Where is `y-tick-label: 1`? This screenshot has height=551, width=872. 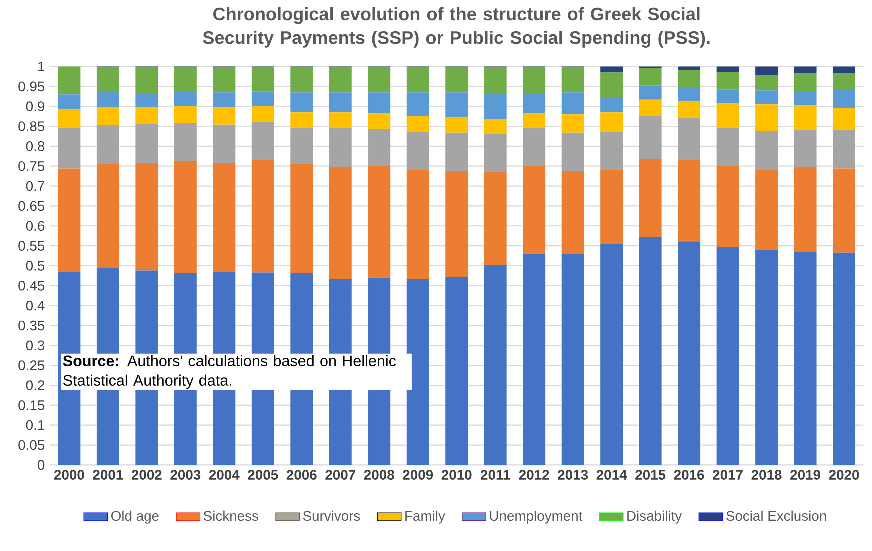
y-tick-label: 1 is located at coordinates (41, 67).